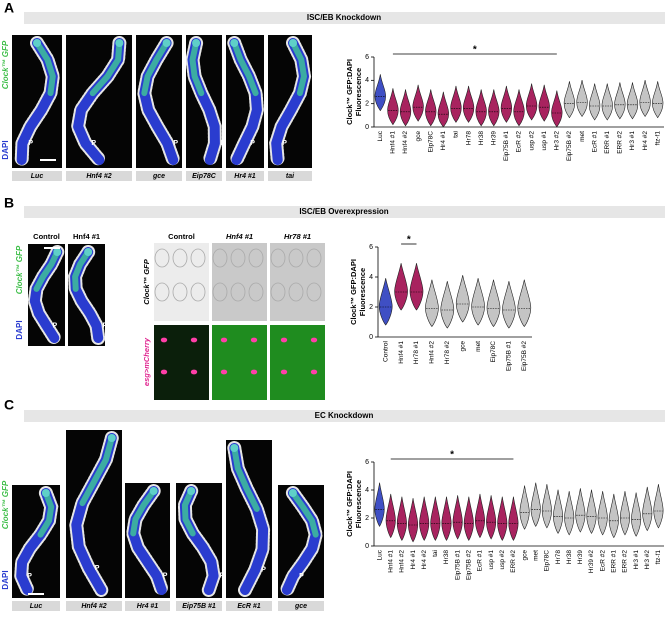 The image size is (667, 621). Describe the element at coordinates (494, 138) in the screenshot. I see `x-tick-label: Hr39` at that location.